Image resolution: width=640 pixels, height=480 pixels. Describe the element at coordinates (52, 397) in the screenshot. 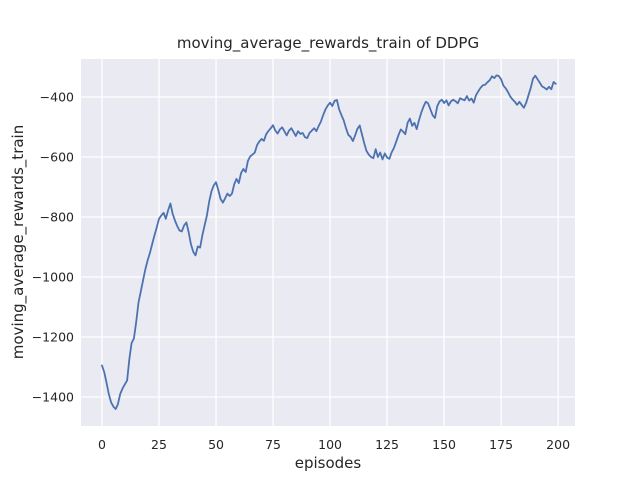

I see `y-tick-label: −1400` at that location.